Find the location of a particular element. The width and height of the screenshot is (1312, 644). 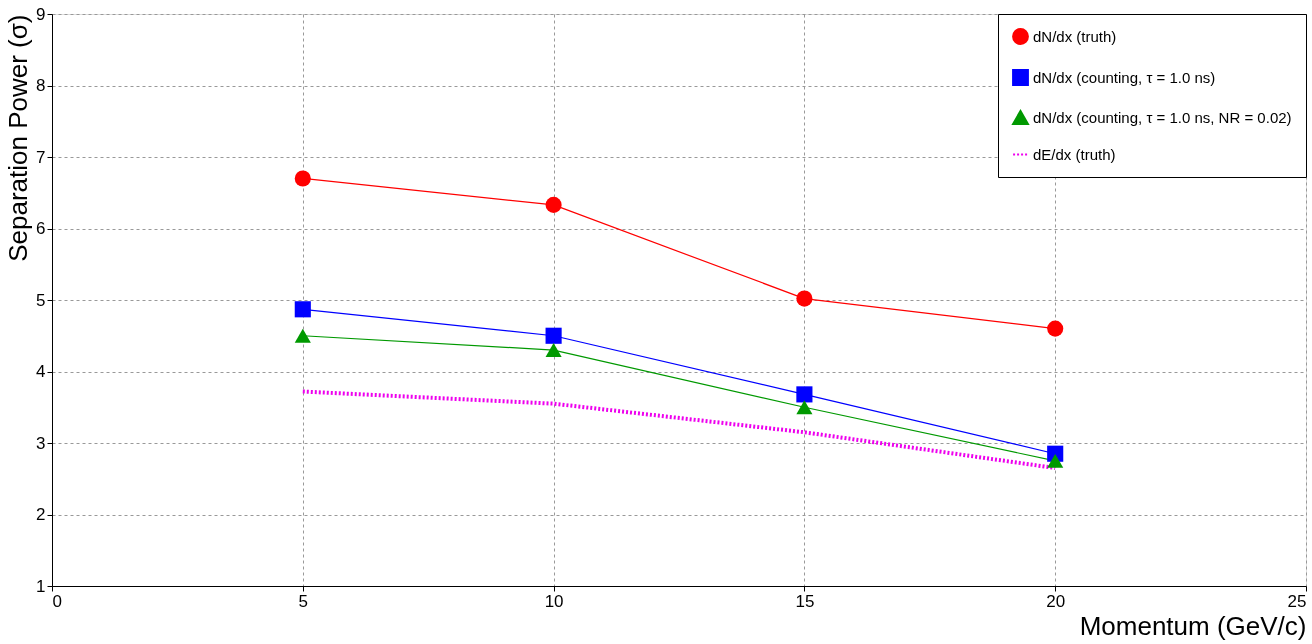

y-tick-label: 5 is located at coordinates (41, 300).